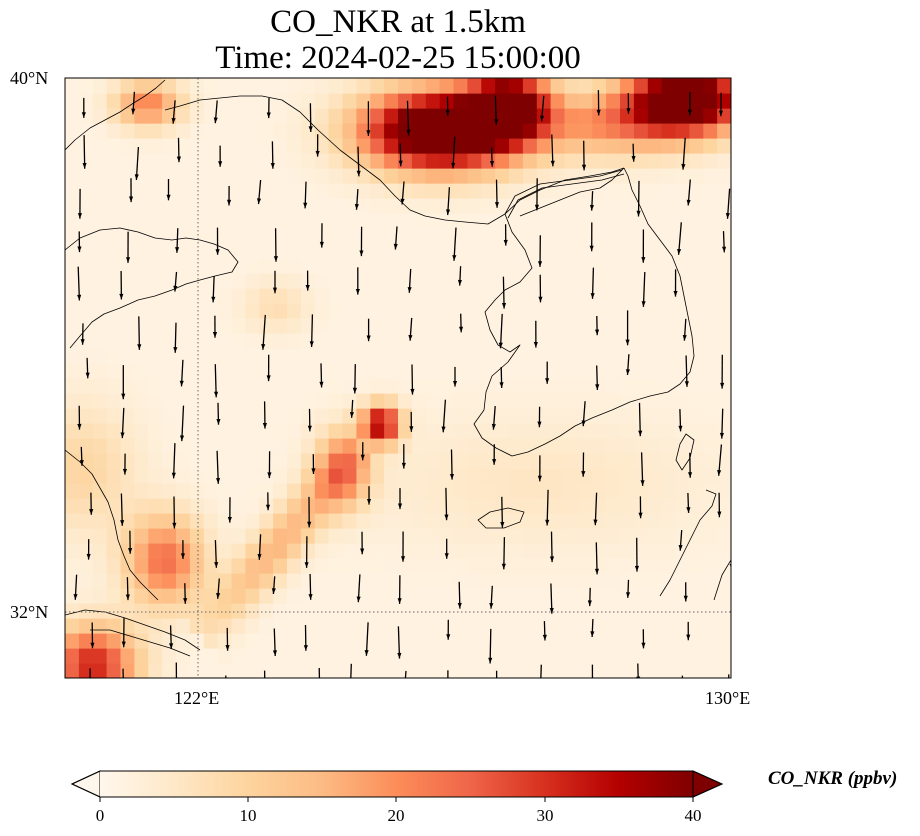 The image size is (920, 836). Describe the element at coordinates (397, 786) in the screenshot. I see `colorbar` at that location.